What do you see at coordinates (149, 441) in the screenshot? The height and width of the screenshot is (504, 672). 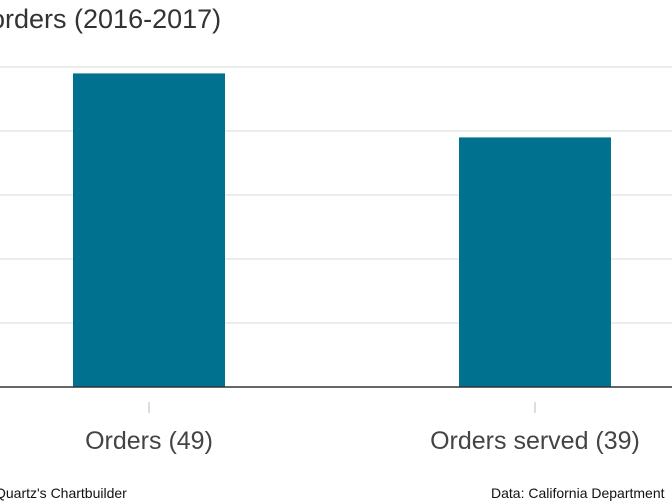 I see `category-label: Orders (49)` at bounding box center [149, 441].